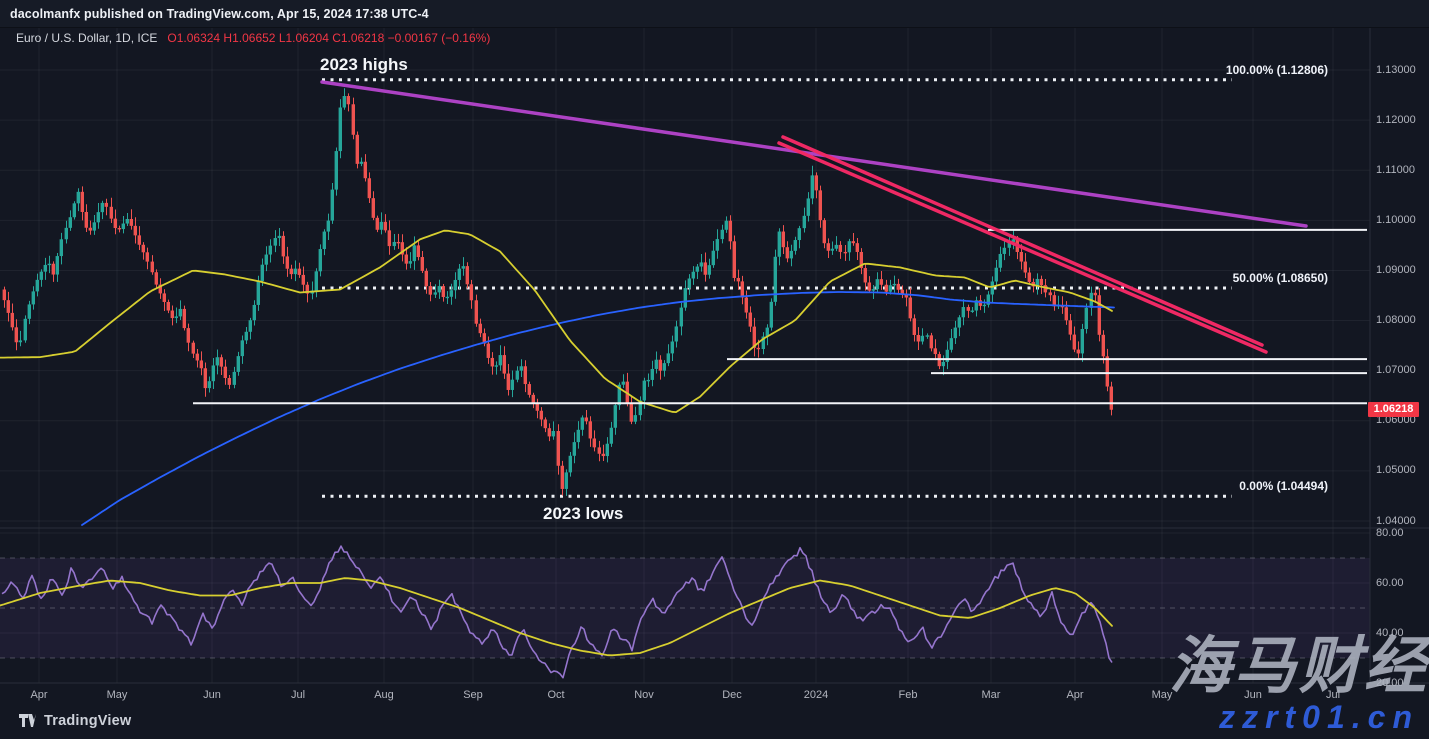  I want to click on time-tick-label: Dec, so click(732, 695).